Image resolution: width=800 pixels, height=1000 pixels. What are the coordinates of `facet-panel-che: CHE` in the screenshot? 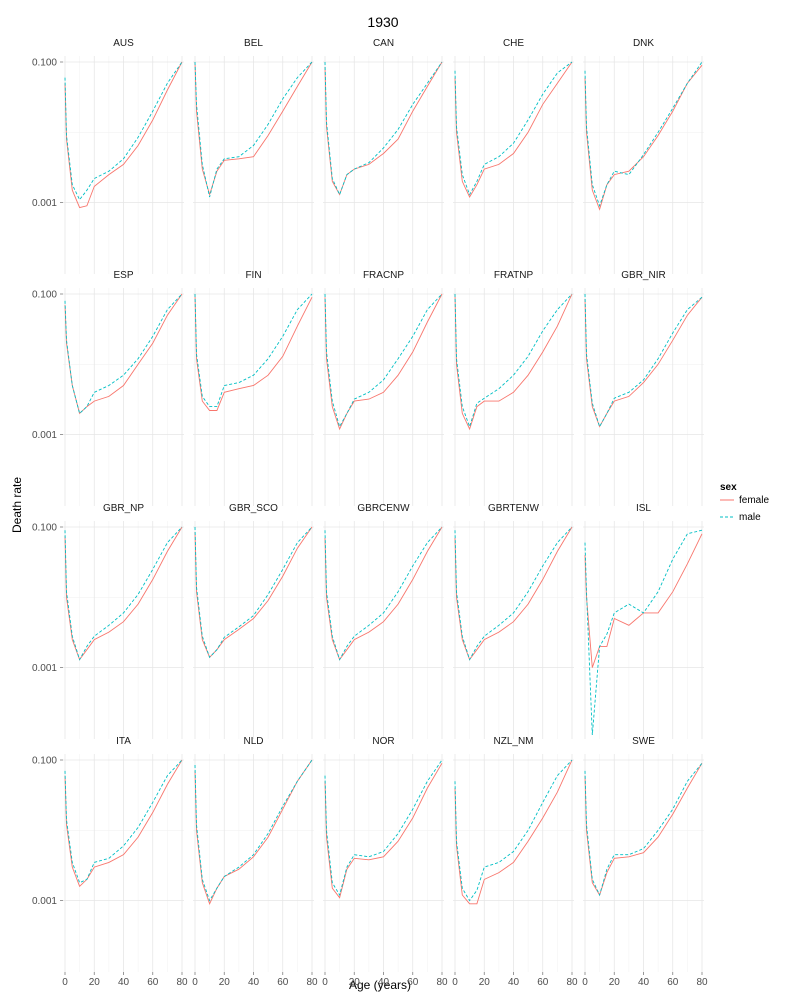 It's located at (513, 156).